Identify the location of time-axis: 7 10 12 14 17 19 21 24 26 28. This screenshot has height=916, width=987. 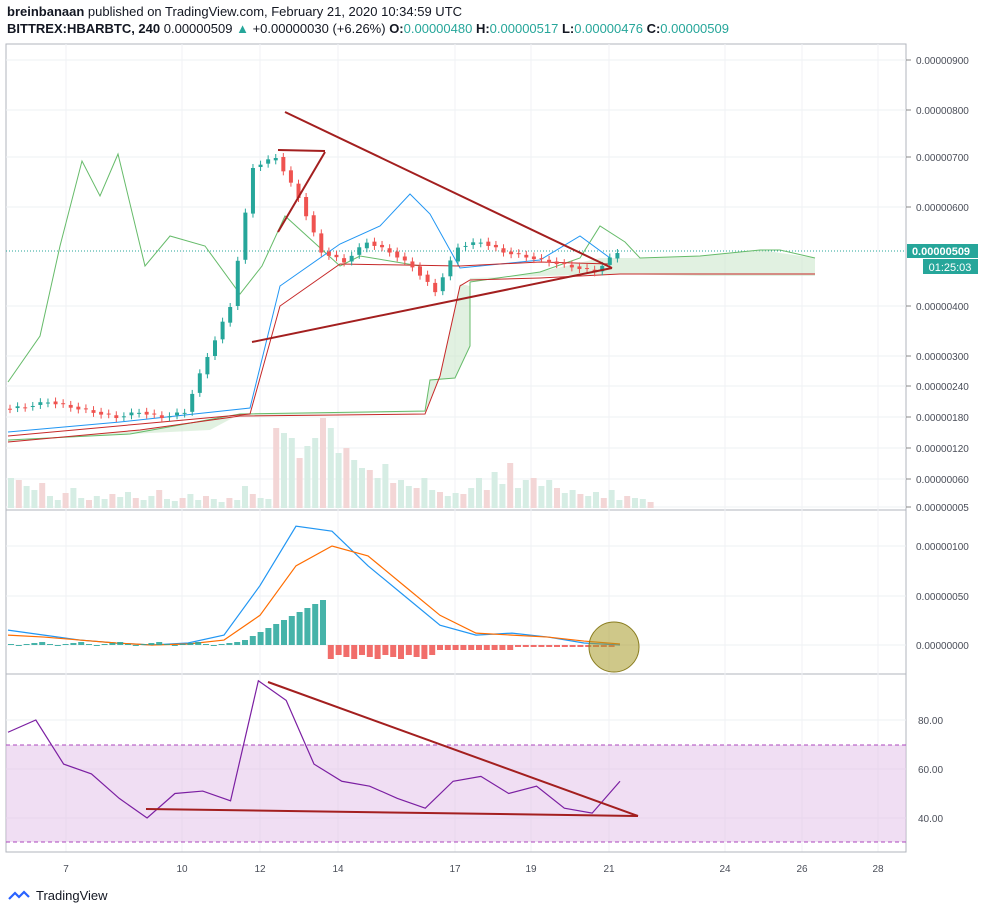
(456, 863).